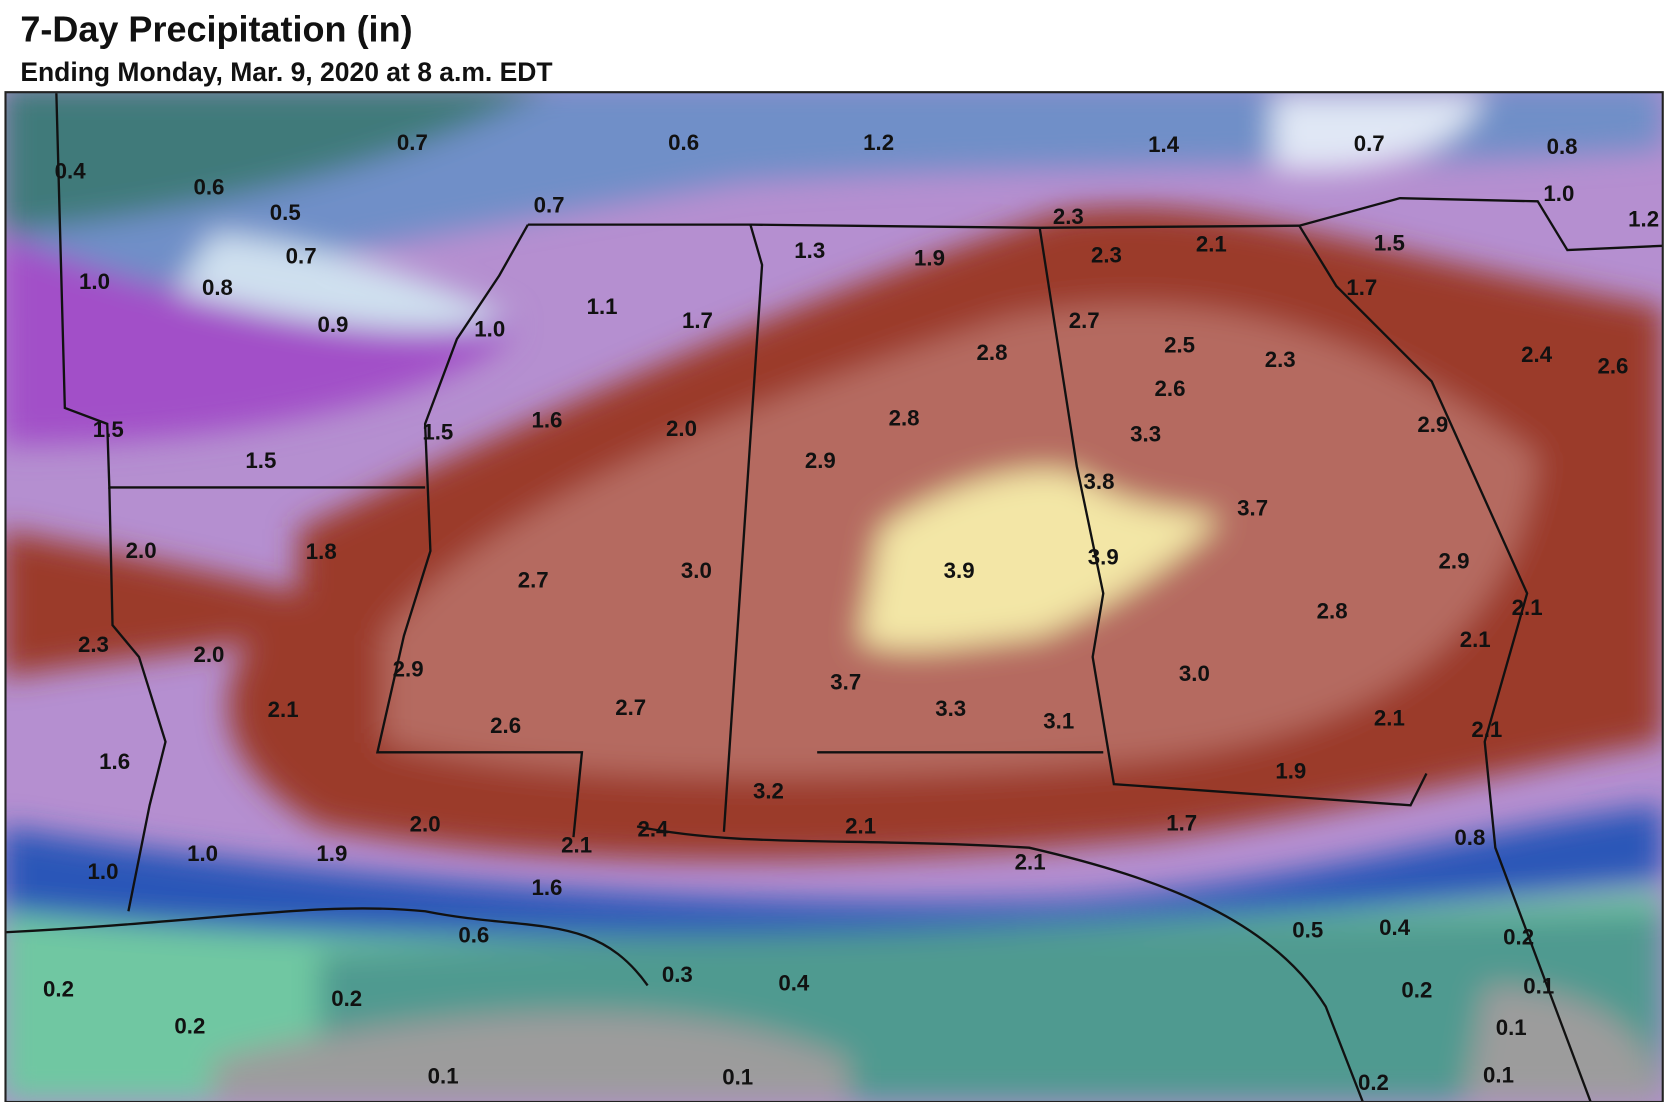  I want to click on title: 7-Day Precipitation (in), so click(216, 28).